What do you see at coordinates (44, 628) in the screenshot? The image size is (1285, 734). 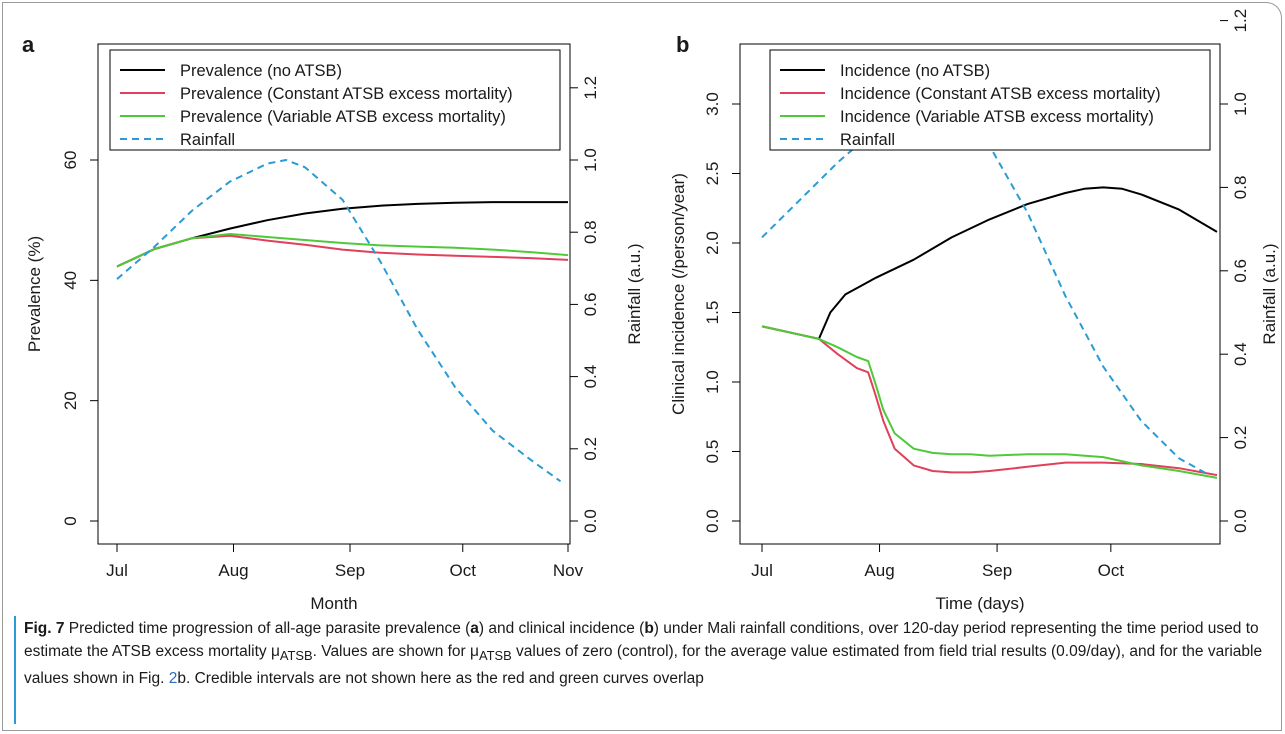 I see `caption-fig-label: Fig. 7` at bounding box center [44, 628].